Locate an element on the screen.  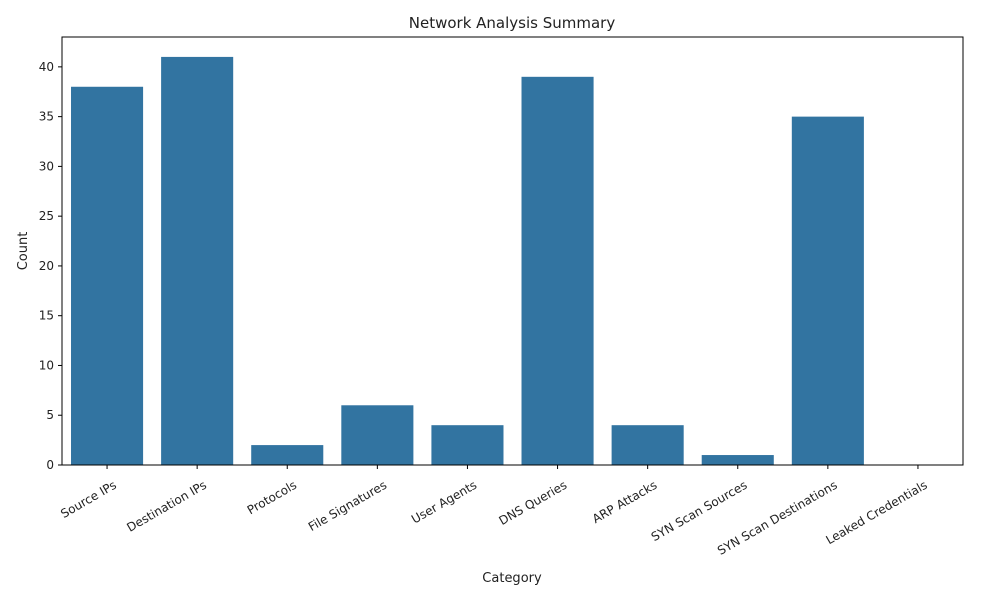
x-tick-label-5: DNS Queries is located at coordinates (533, 503).